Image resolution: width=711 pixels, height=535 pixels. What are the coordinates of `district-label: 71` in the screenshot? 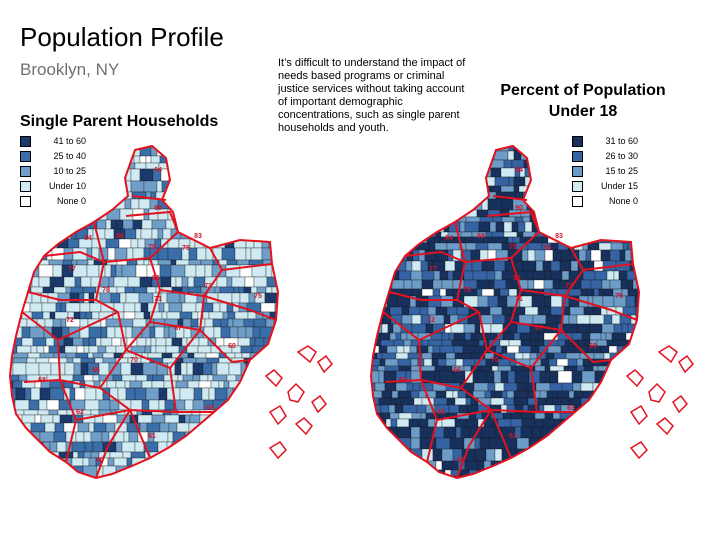 It's located at (158, 299).